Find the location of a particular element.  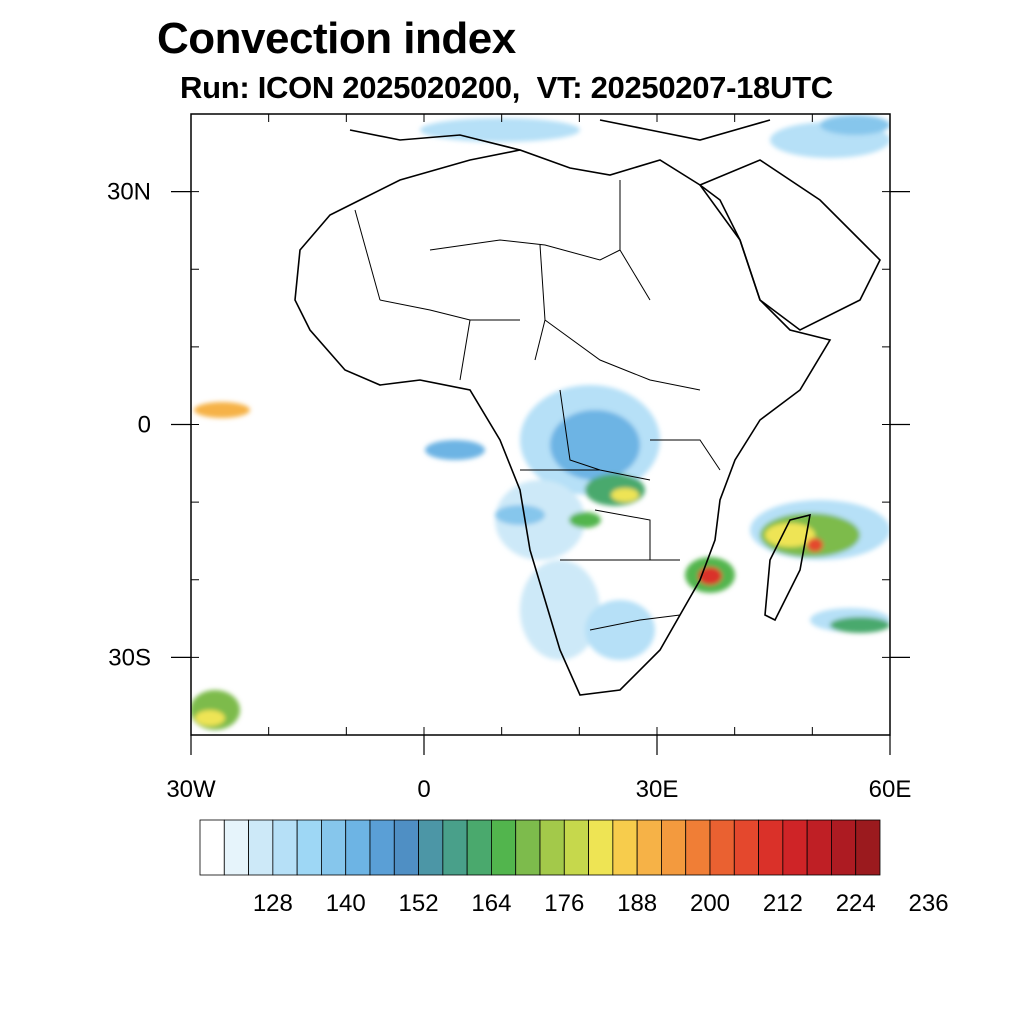

x-tick-label: 30W is located at coordinates (191, 789).